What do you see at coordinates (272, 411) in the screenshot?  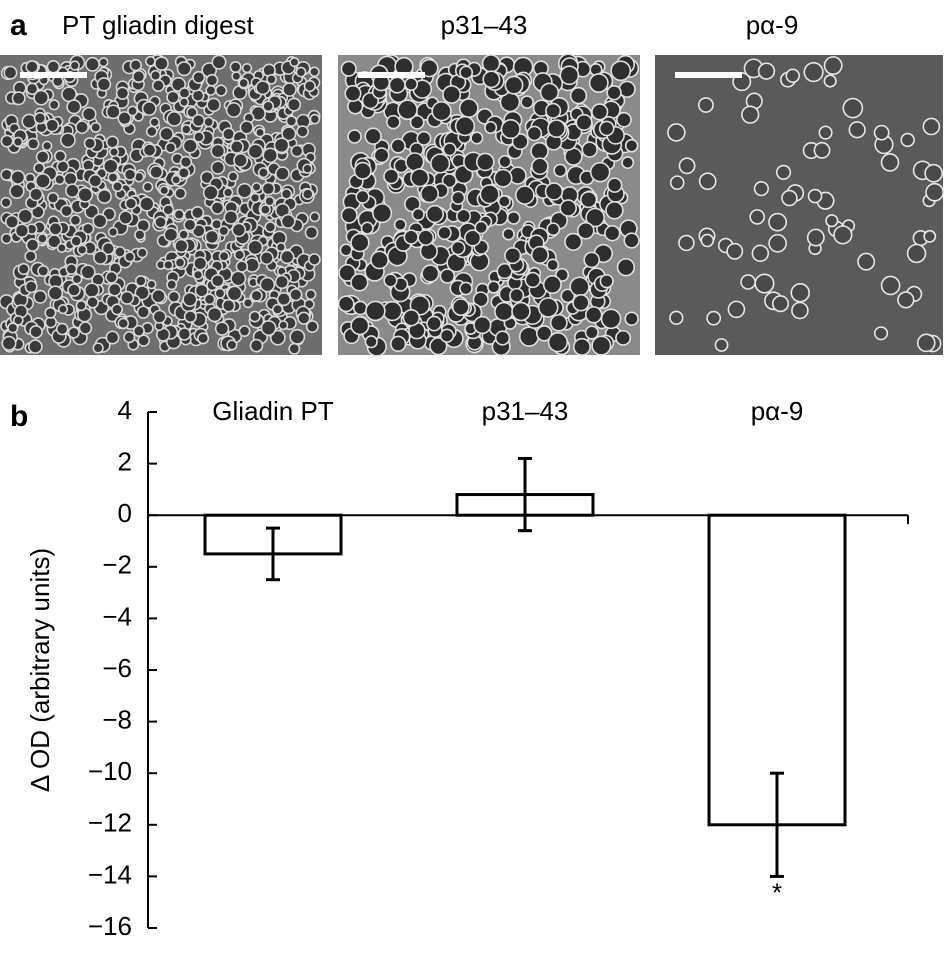 I see `category-label: Gliadin PT` at bounding box center [272, 411].